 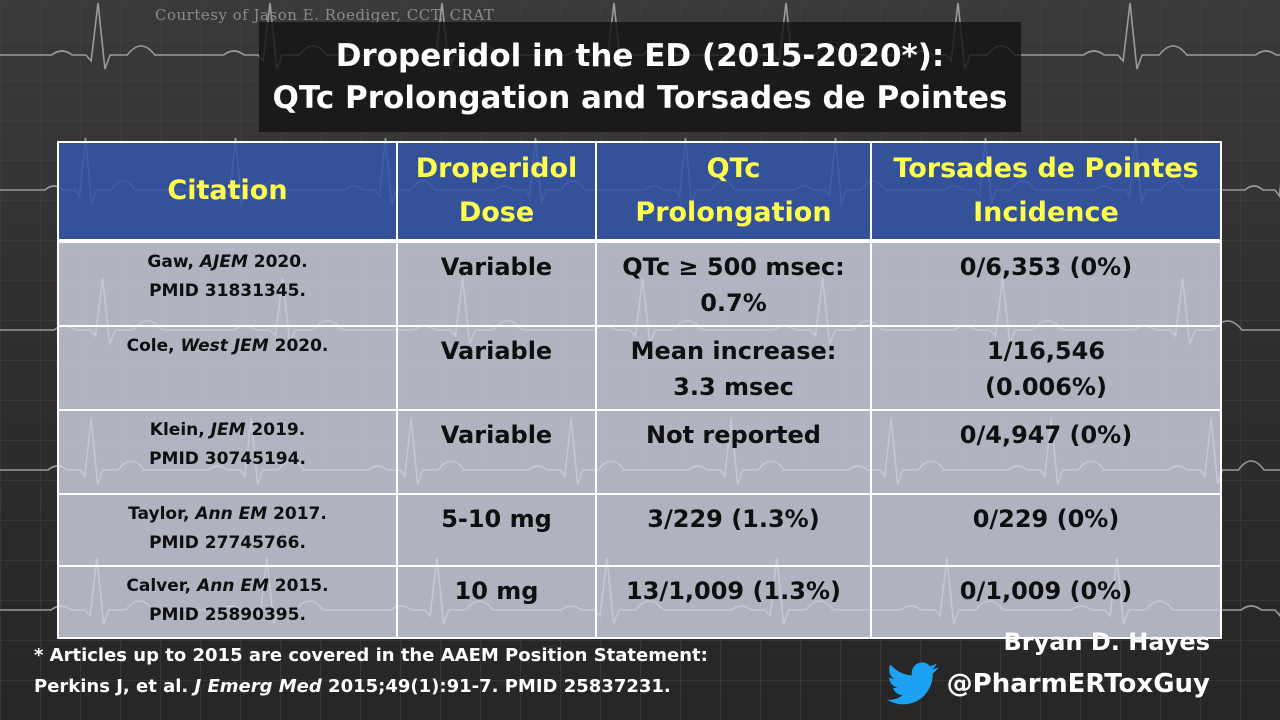 I want to click on twitter-handle: @PharmERToxGuy, so click(x=1078, y=684).